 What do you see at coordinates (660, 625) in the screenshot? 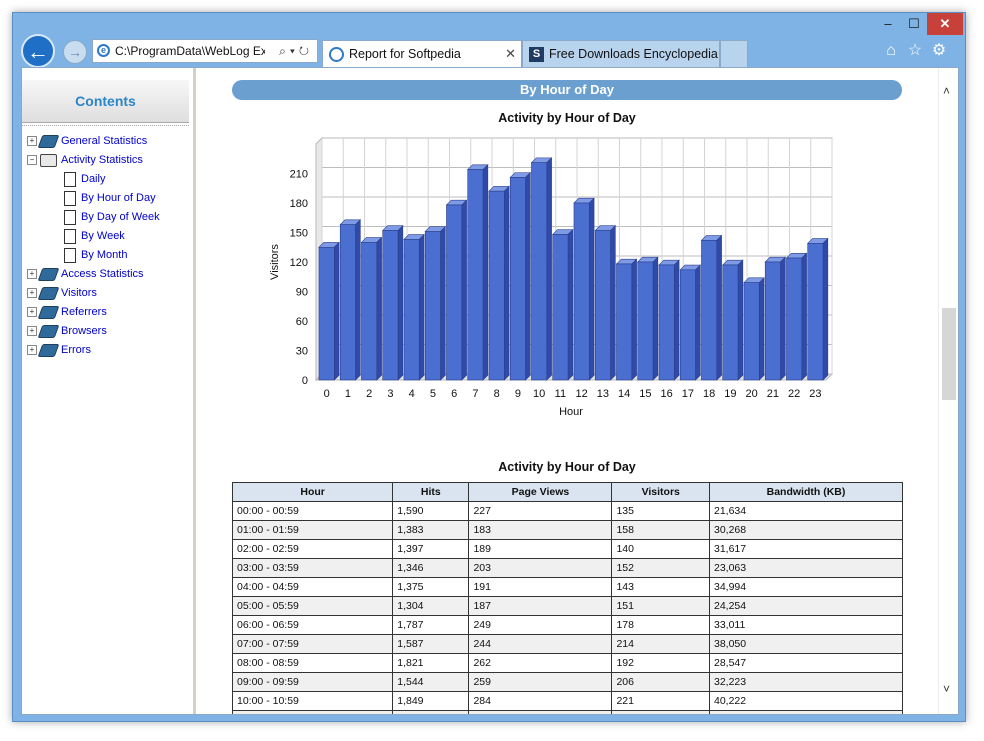
I see `table-cell: 178` at bounding box center [660, 625].